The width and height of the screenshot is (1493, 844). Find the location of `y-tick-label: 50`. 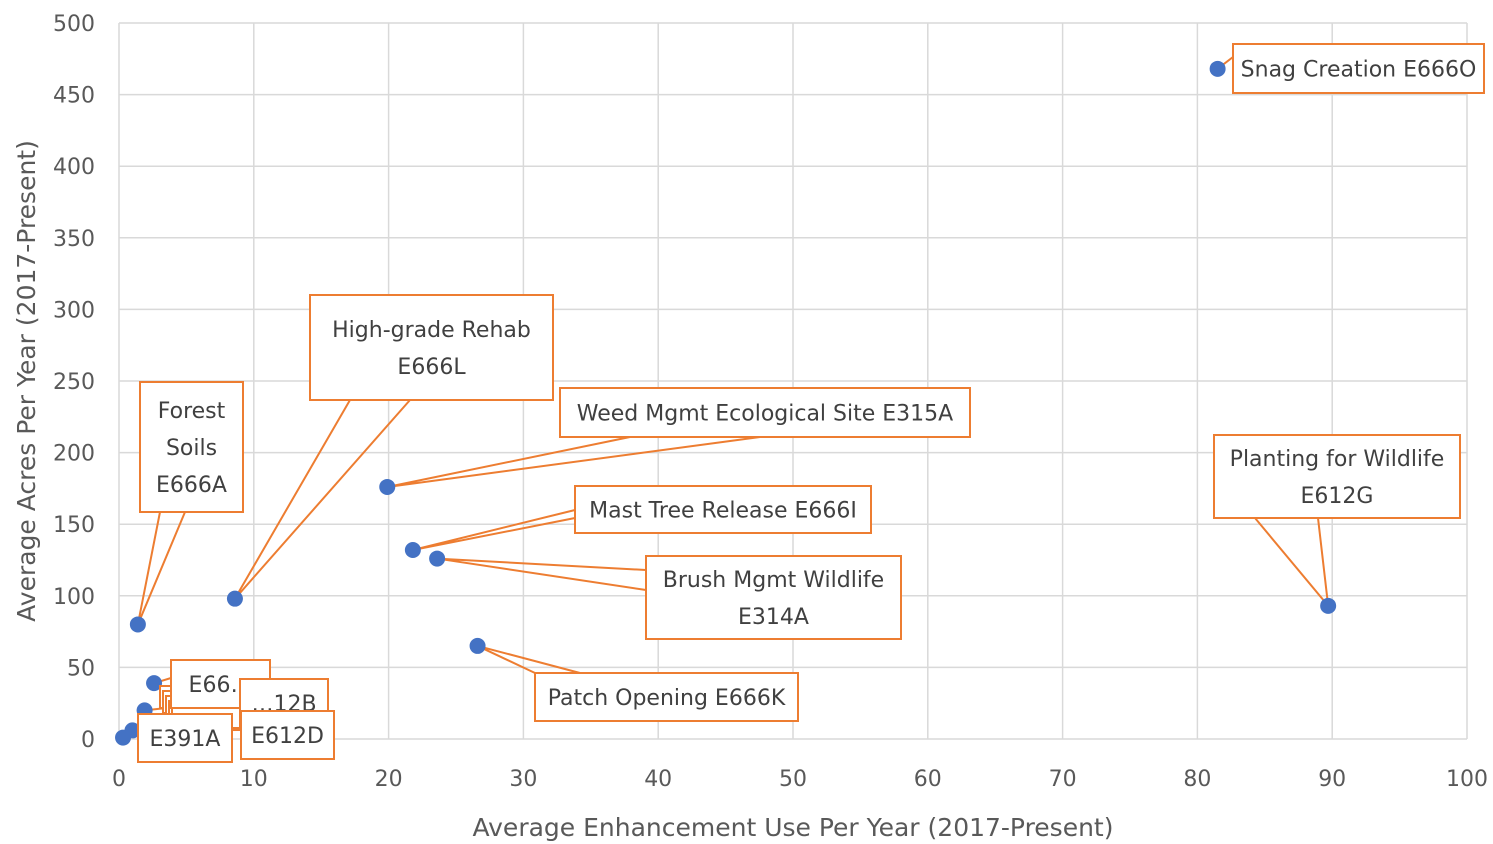

y-tick-label: 50 is located at coordinates (81, 668).